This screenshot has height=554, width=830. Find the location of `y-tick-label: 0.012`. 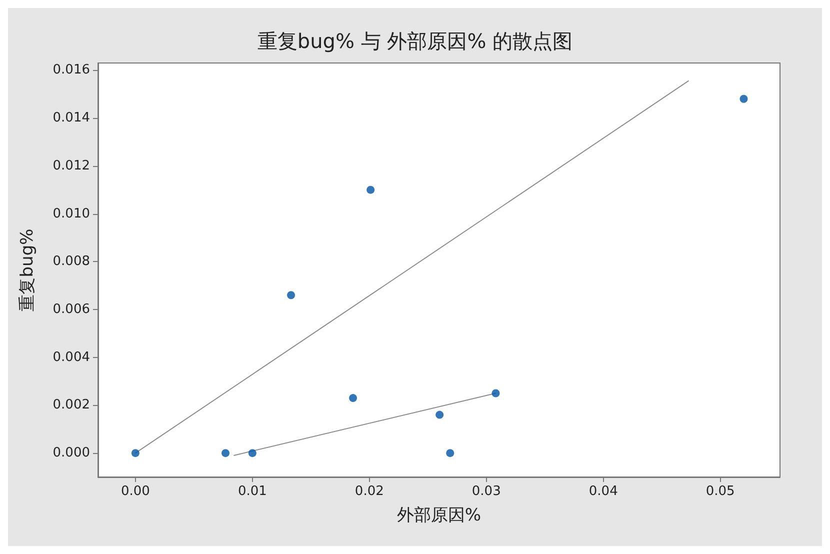

y-tick-label: 0.012 is located at coordinates (71, 166).